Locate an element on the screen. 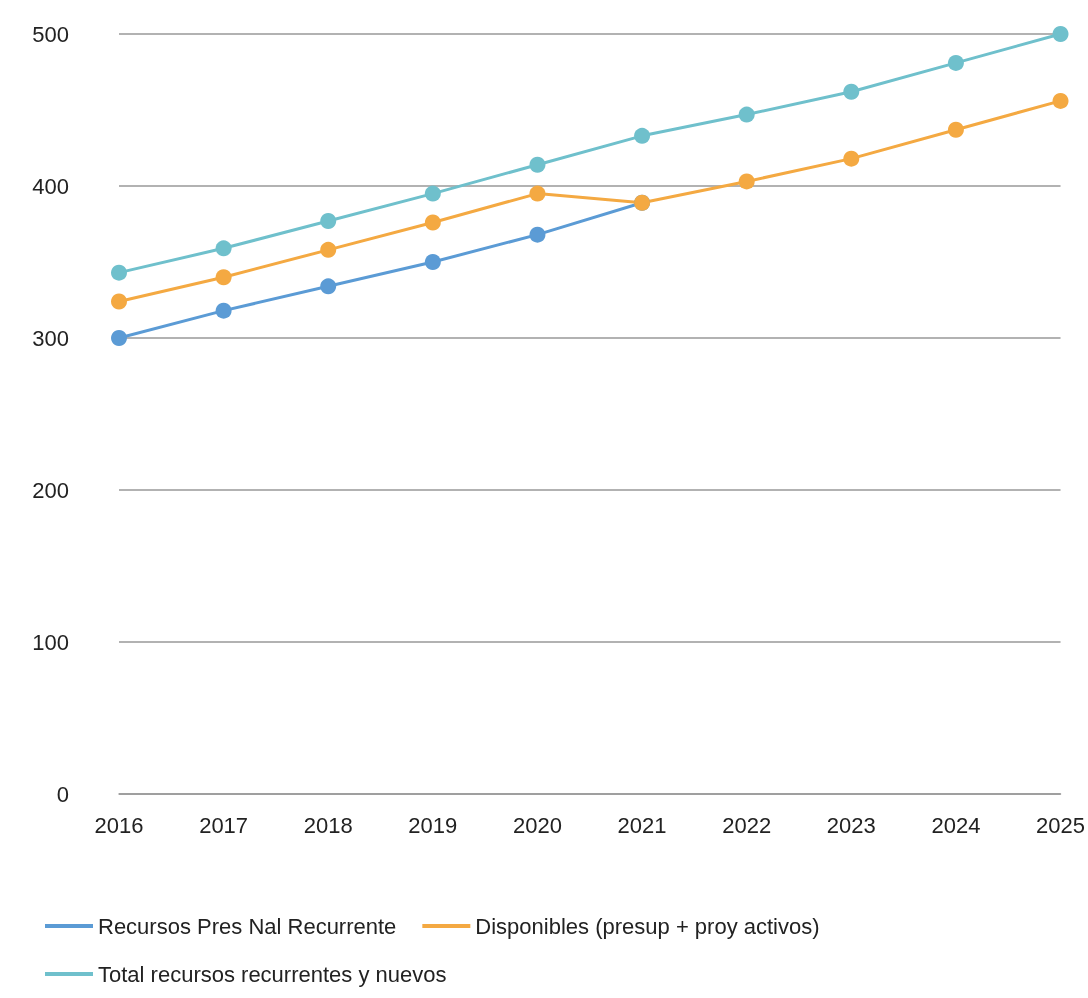 The width and height of the screenshot is (1088, 998). x-tick-label: 2018 is located at coordinates (328, 825).